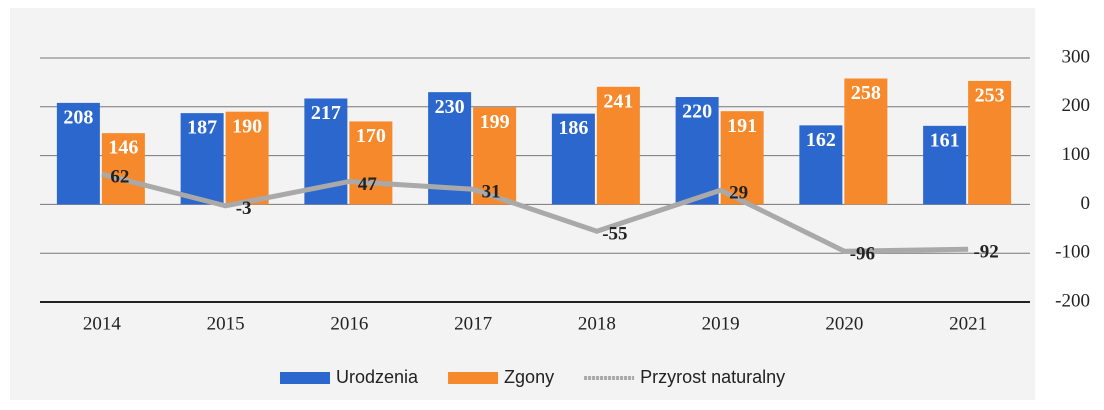  I want to click on y-tick-label: -100, so click(1072, 252).